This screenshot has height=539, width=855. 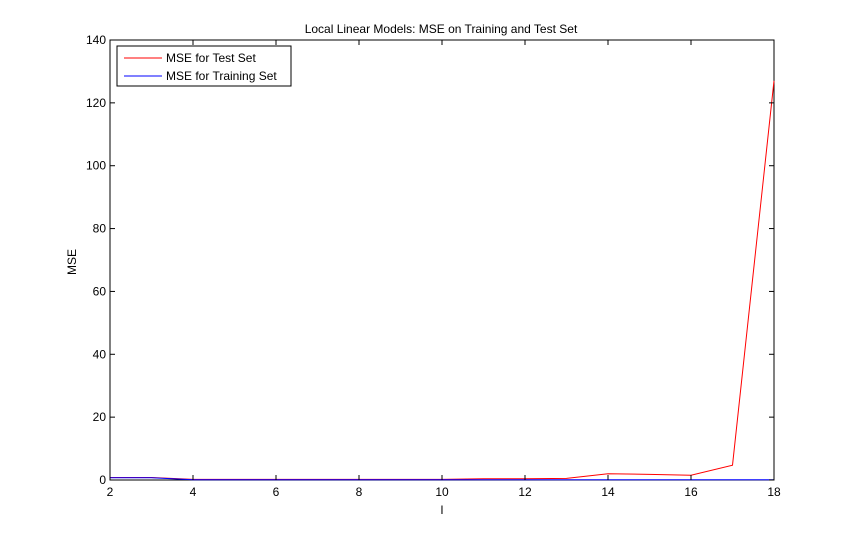 I want to click on y-tick-label: 20, so click(x=100, y=417).